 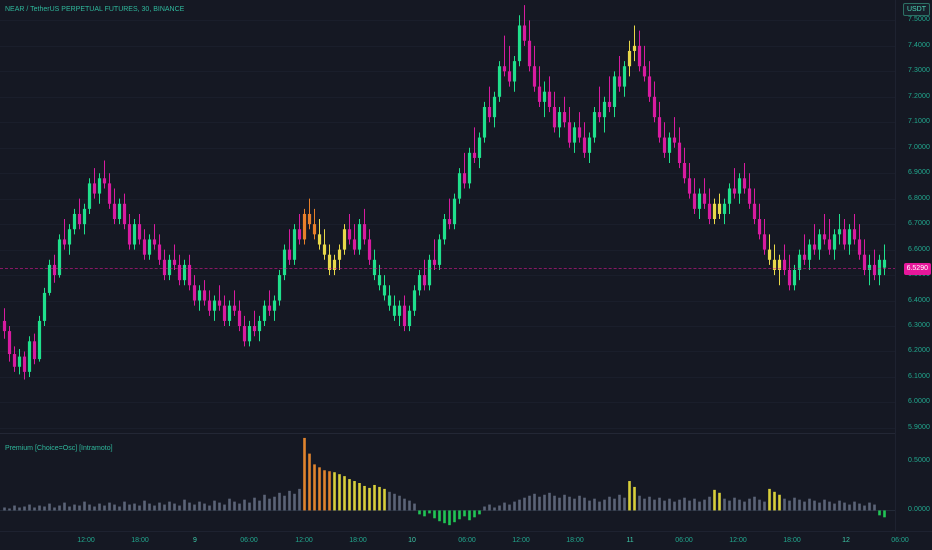 What do you see at coordinates (466, 433) in the screenshot?
I see `pane-divider` at bounding box center [466, 433].